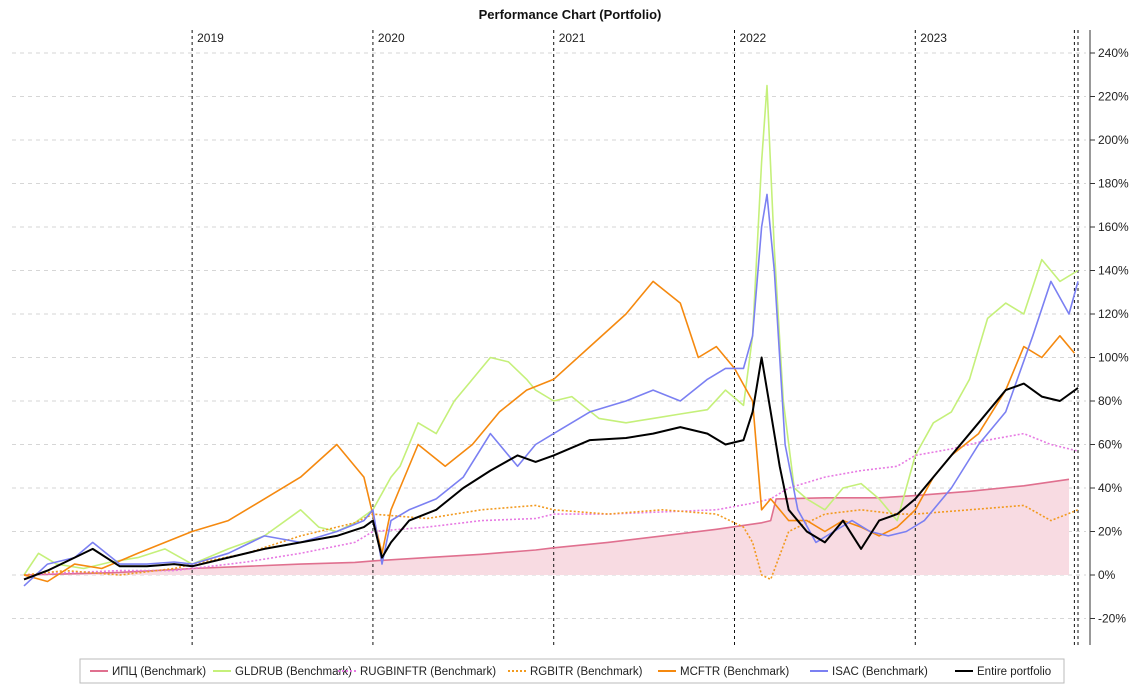 The width and height of the screenshot is (1141, 688). I want to click on legend-label-6: Entire portfolio, so click(1014, 672).